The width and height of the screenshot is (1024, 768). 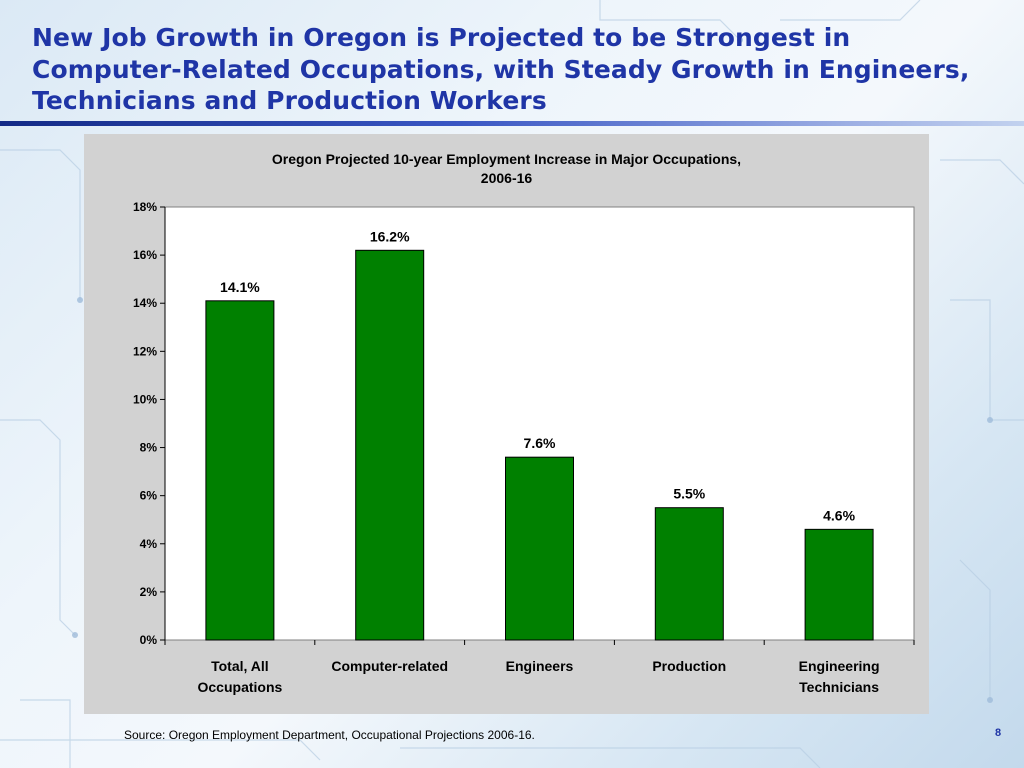 What do you see at coordinates (390, 236) in the screenshot?
I see `data-label: 16.2%` at bounding box center [390, 236].